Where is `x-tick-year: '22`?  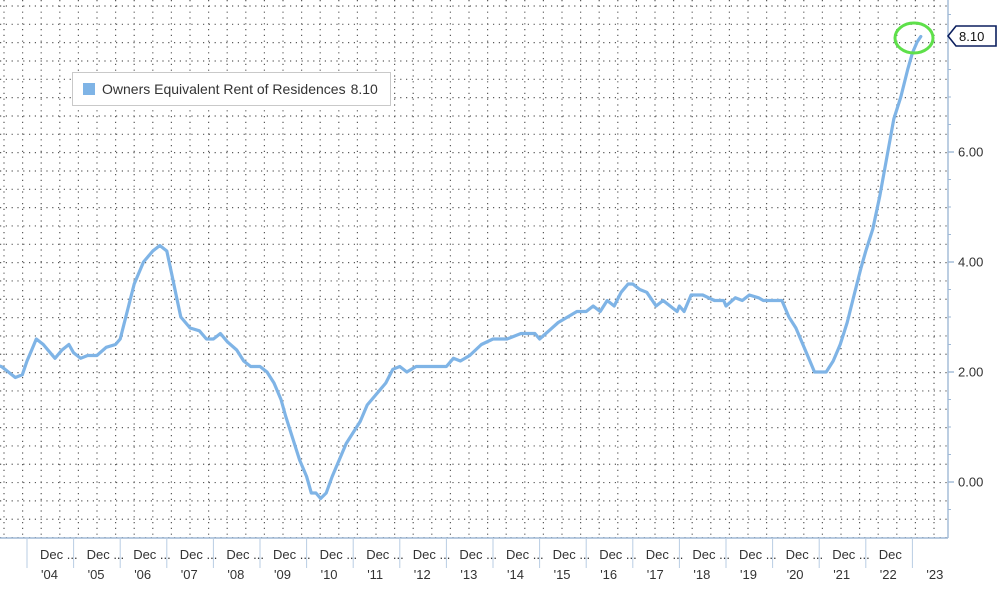
x-tick-year: '22 is located at coordinates (888, 574).